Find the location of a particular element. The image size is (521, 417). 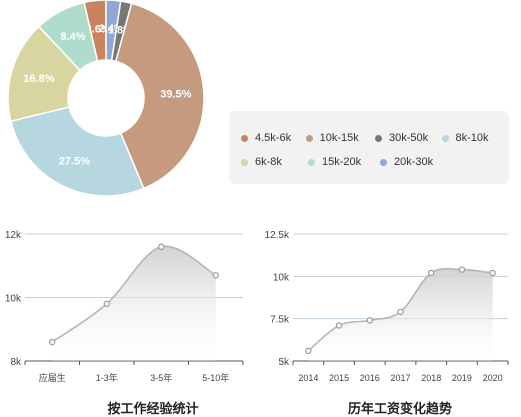

slice-label-6k-8k: 16.8% is located at coordinates (38, 79).